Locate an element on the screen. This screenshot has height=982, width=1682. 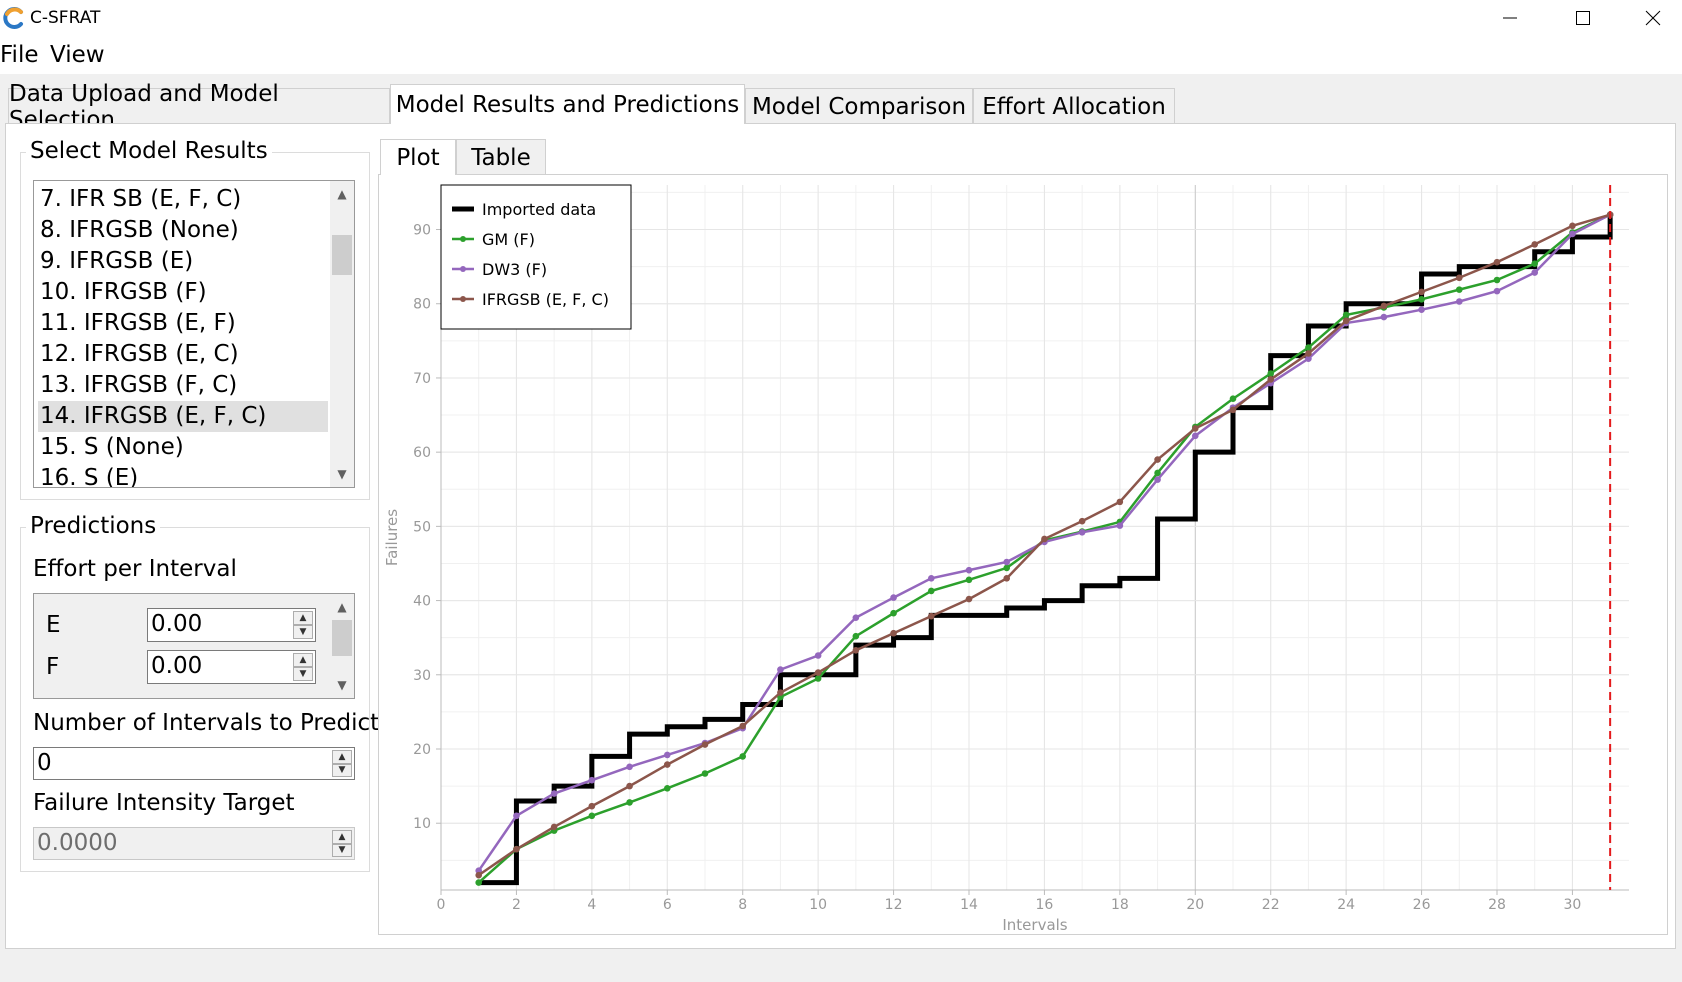
tab-plot: Plot is located at coordinates (418, 157).